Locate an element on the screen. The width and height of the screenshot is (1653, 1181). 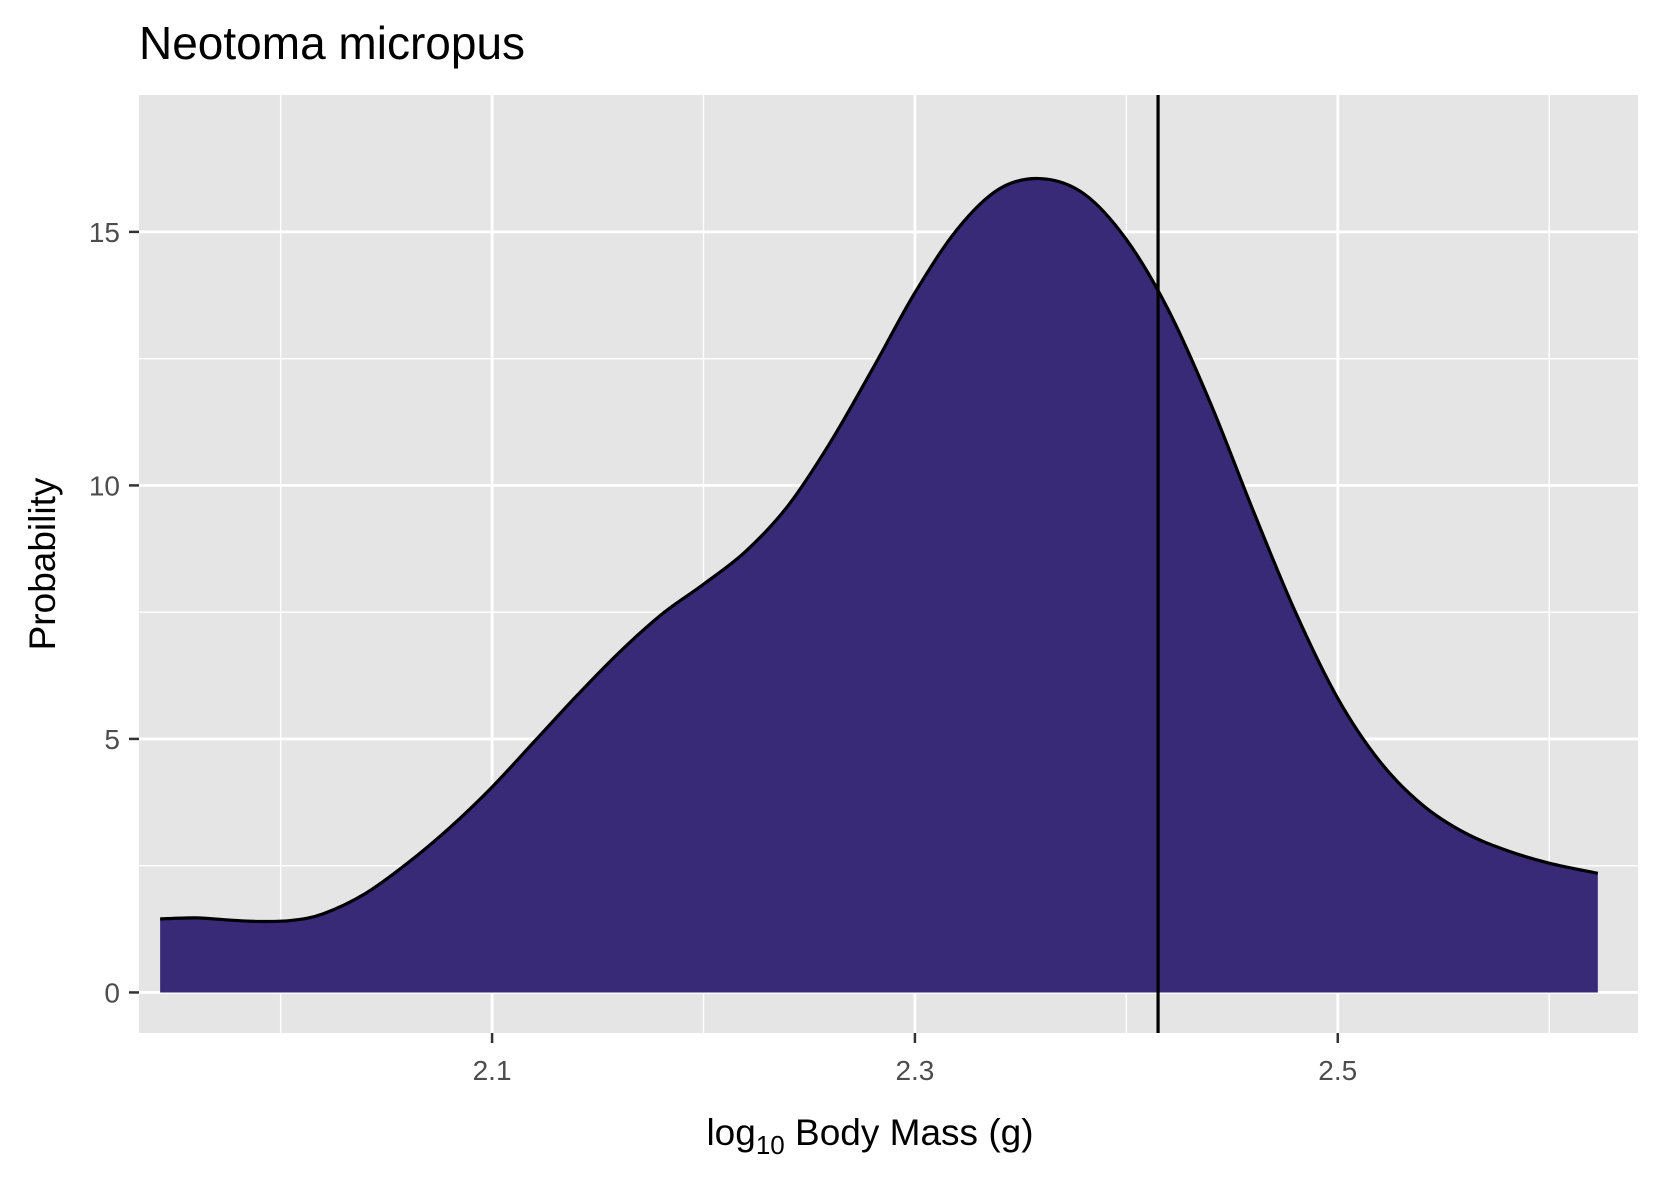
y-tick-label: 15 is located at coordinates (104, 232).